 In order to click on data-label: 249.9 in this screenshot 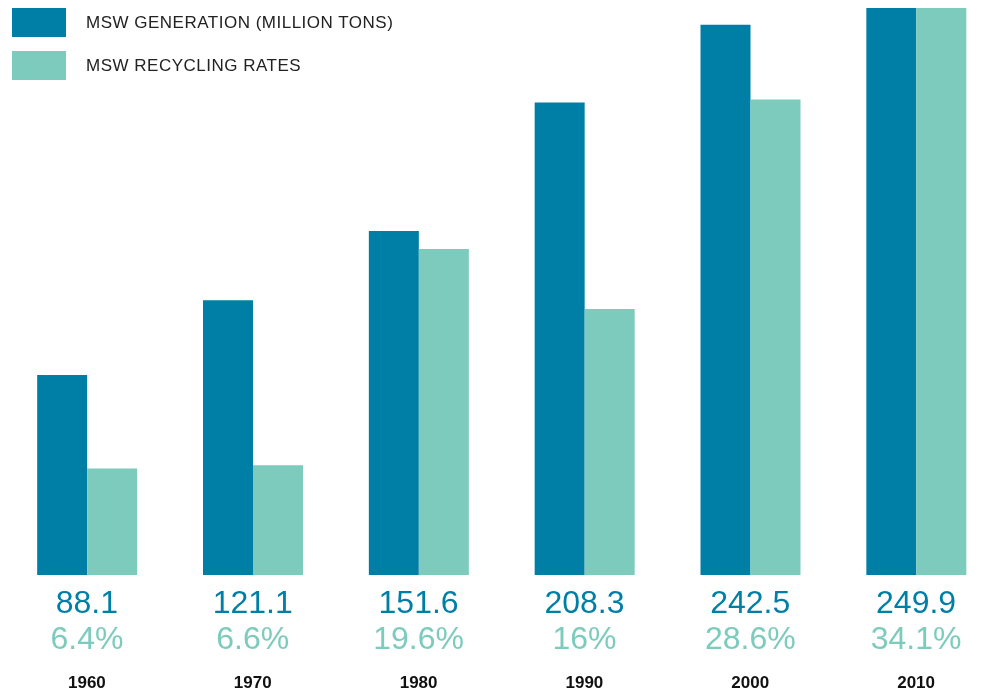, I will do `click(916, 602)`.